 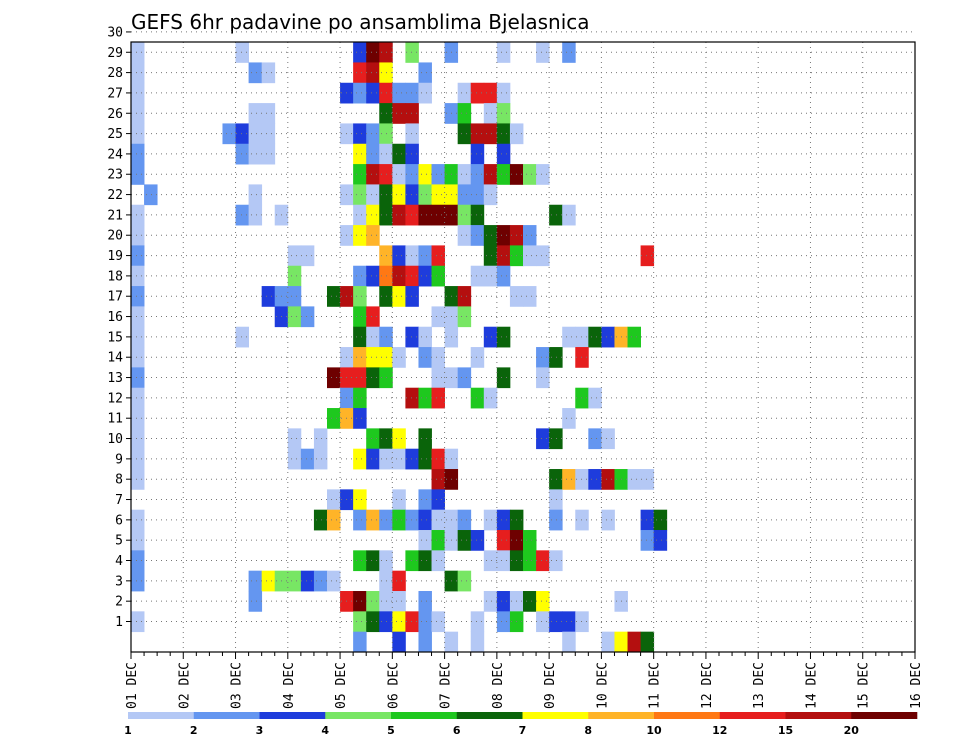 I want to click on legend-label: 4, so click(x=325, y=730).